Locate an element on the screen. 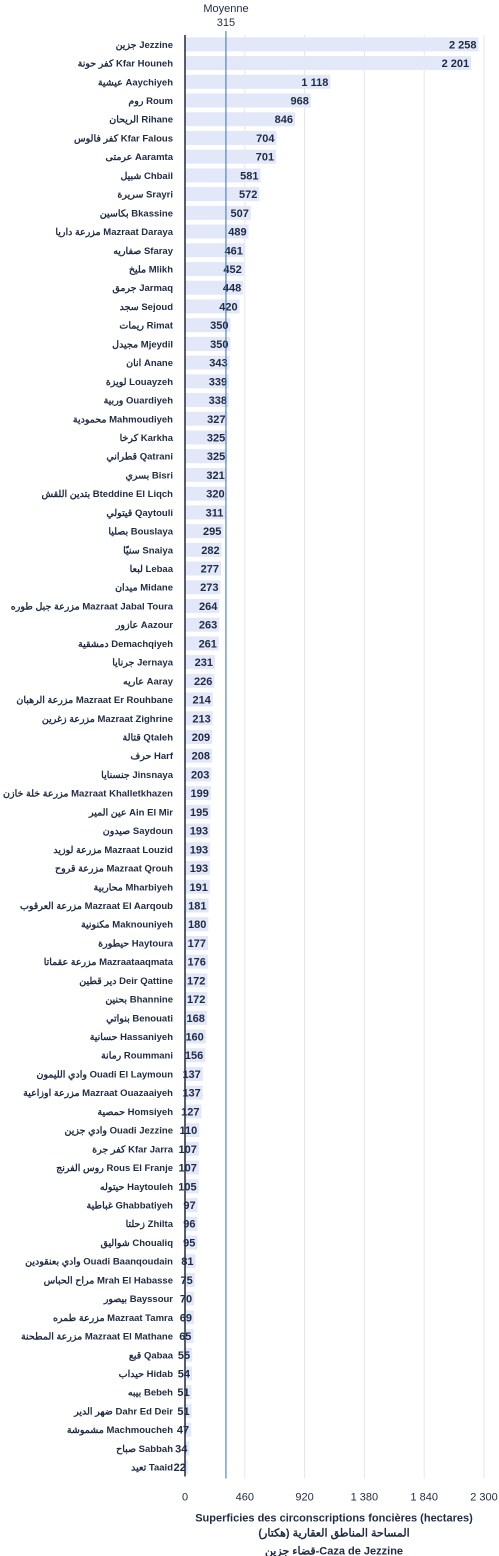 This screenshot has width=499, height=1556. value-label: 47 is located at coordinates (183, 1431).